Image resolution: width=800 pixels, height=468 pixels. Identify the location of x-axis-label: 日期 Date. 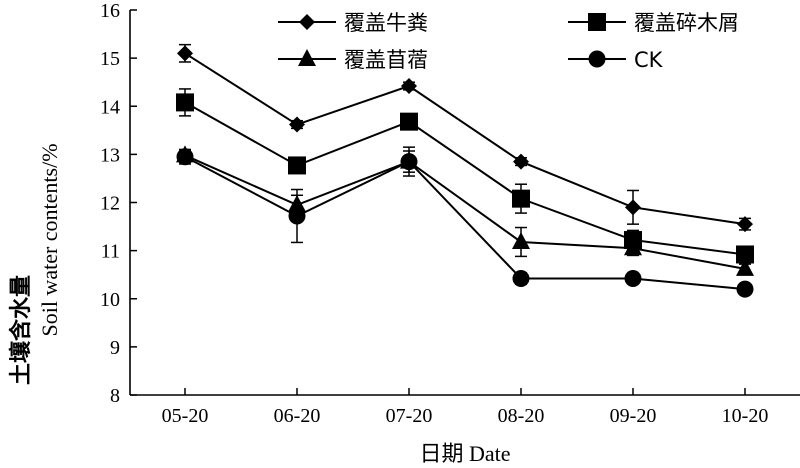
(464, 453).